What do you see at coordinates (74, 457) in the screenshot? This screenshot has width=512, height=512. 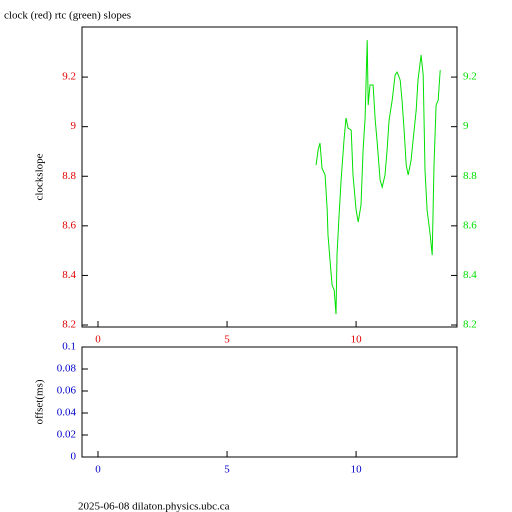 I see `y-tick-label: 0` at bounding box center [74, 457].